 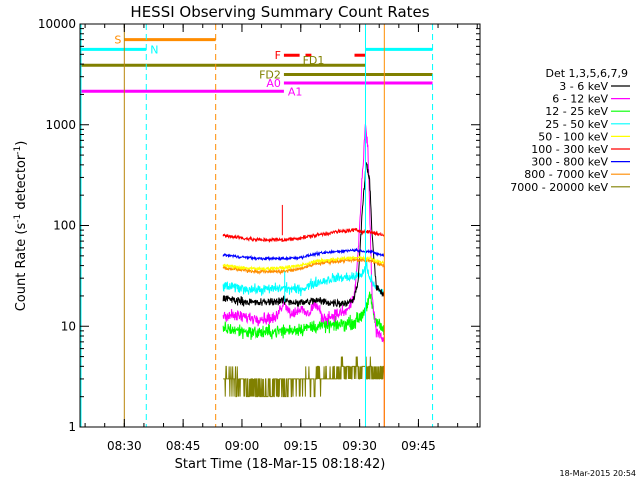 What do you see at coordinates (586, 73) in the screenshot?
I see `legend-title: Det 1,3,5,6,7,9` at bounding box center [586, 73].